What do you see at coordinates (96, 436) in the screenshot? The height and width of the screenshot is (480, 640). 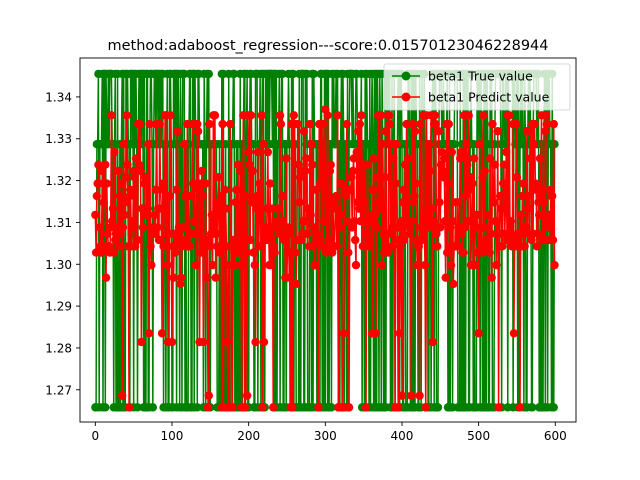 I see `x-tick-label: 0` at bounding box center [96, 436].